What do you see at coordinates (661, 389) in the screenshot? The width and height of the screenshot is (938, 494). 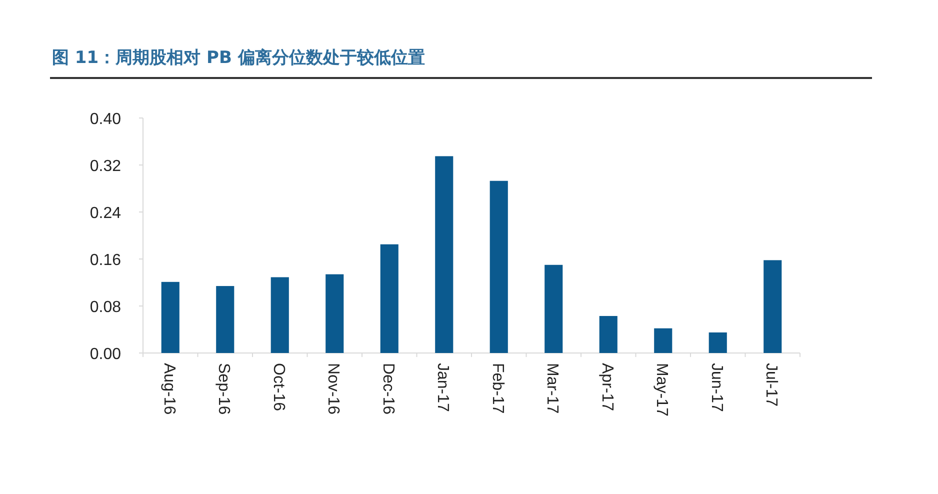 I see `x-tick-label: May-17` at bounding box center [661, 389].